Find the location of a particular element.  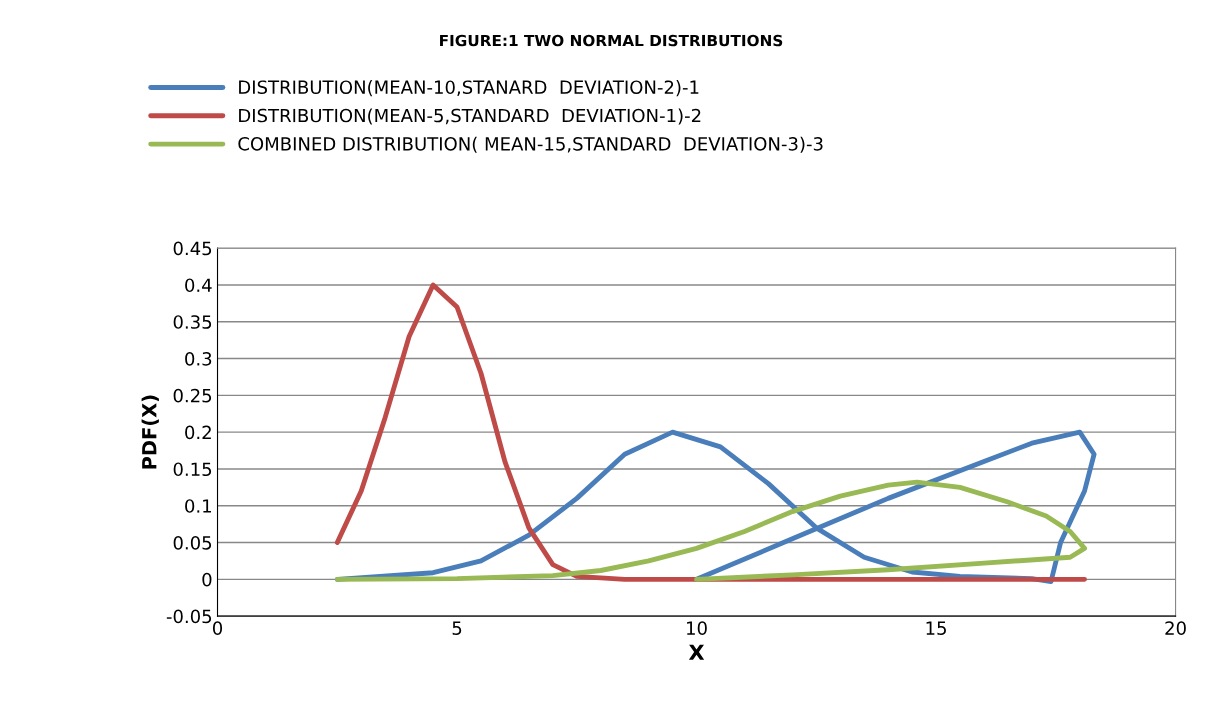

y-tick-label: 0.3 is located at coordinates (198, 359).